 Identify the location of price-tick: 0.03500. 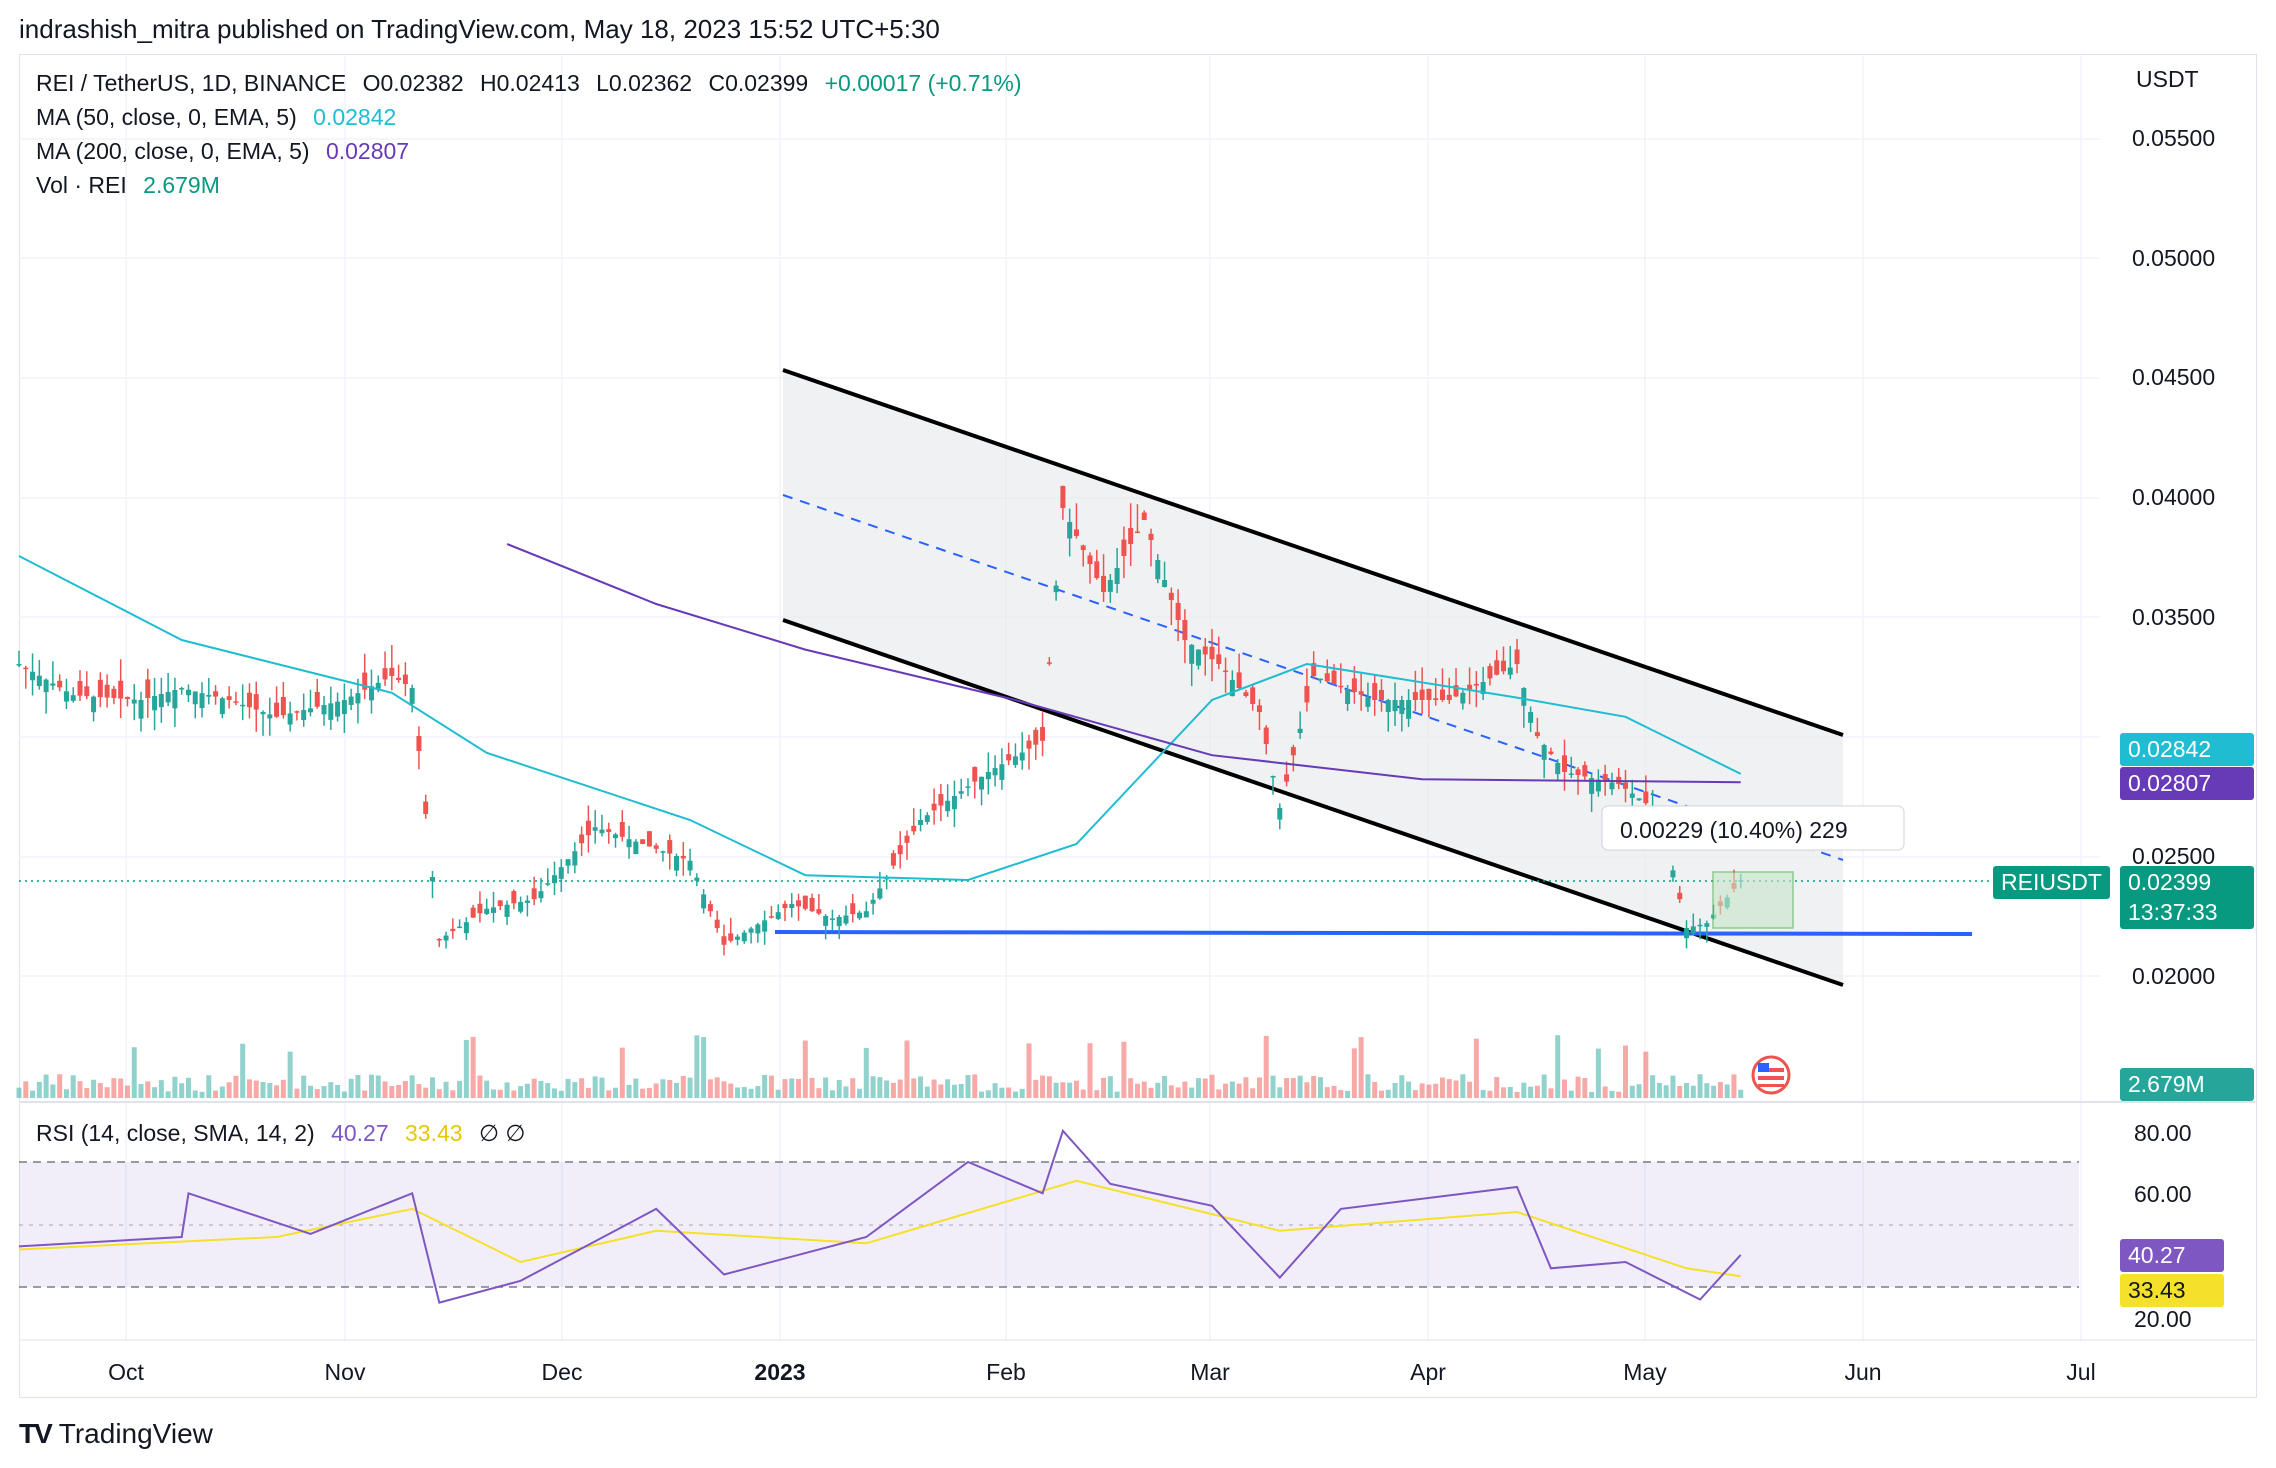
(2174, 617).